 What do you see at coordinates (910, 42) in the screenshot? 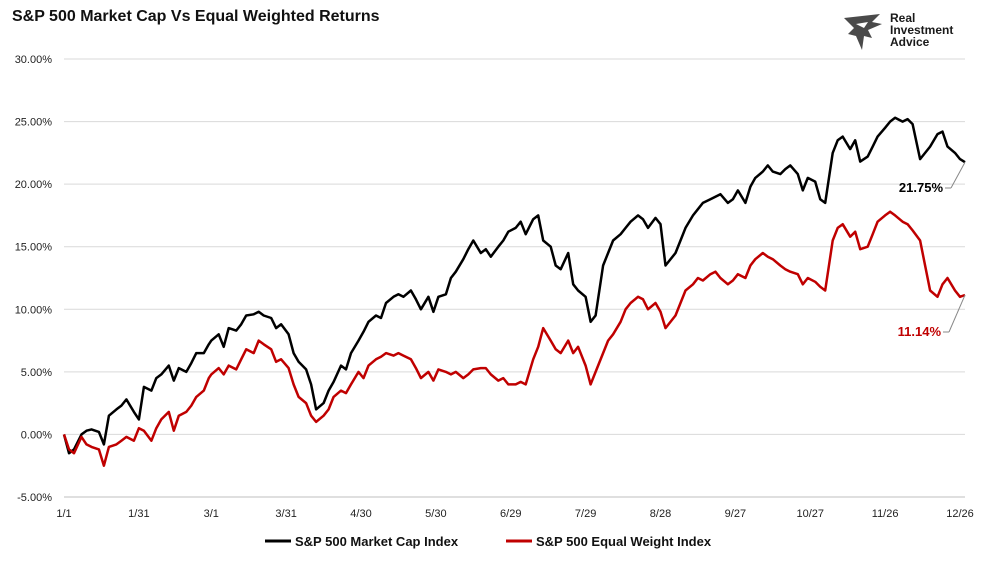
I see `logo-line-3: Advice` at bounding box center [910, 42].